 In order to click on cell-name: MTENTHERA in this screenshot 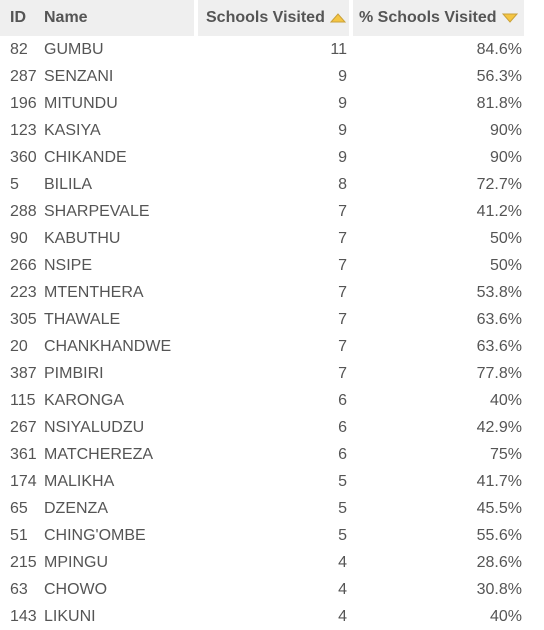, I will do `click(94, 292)`.